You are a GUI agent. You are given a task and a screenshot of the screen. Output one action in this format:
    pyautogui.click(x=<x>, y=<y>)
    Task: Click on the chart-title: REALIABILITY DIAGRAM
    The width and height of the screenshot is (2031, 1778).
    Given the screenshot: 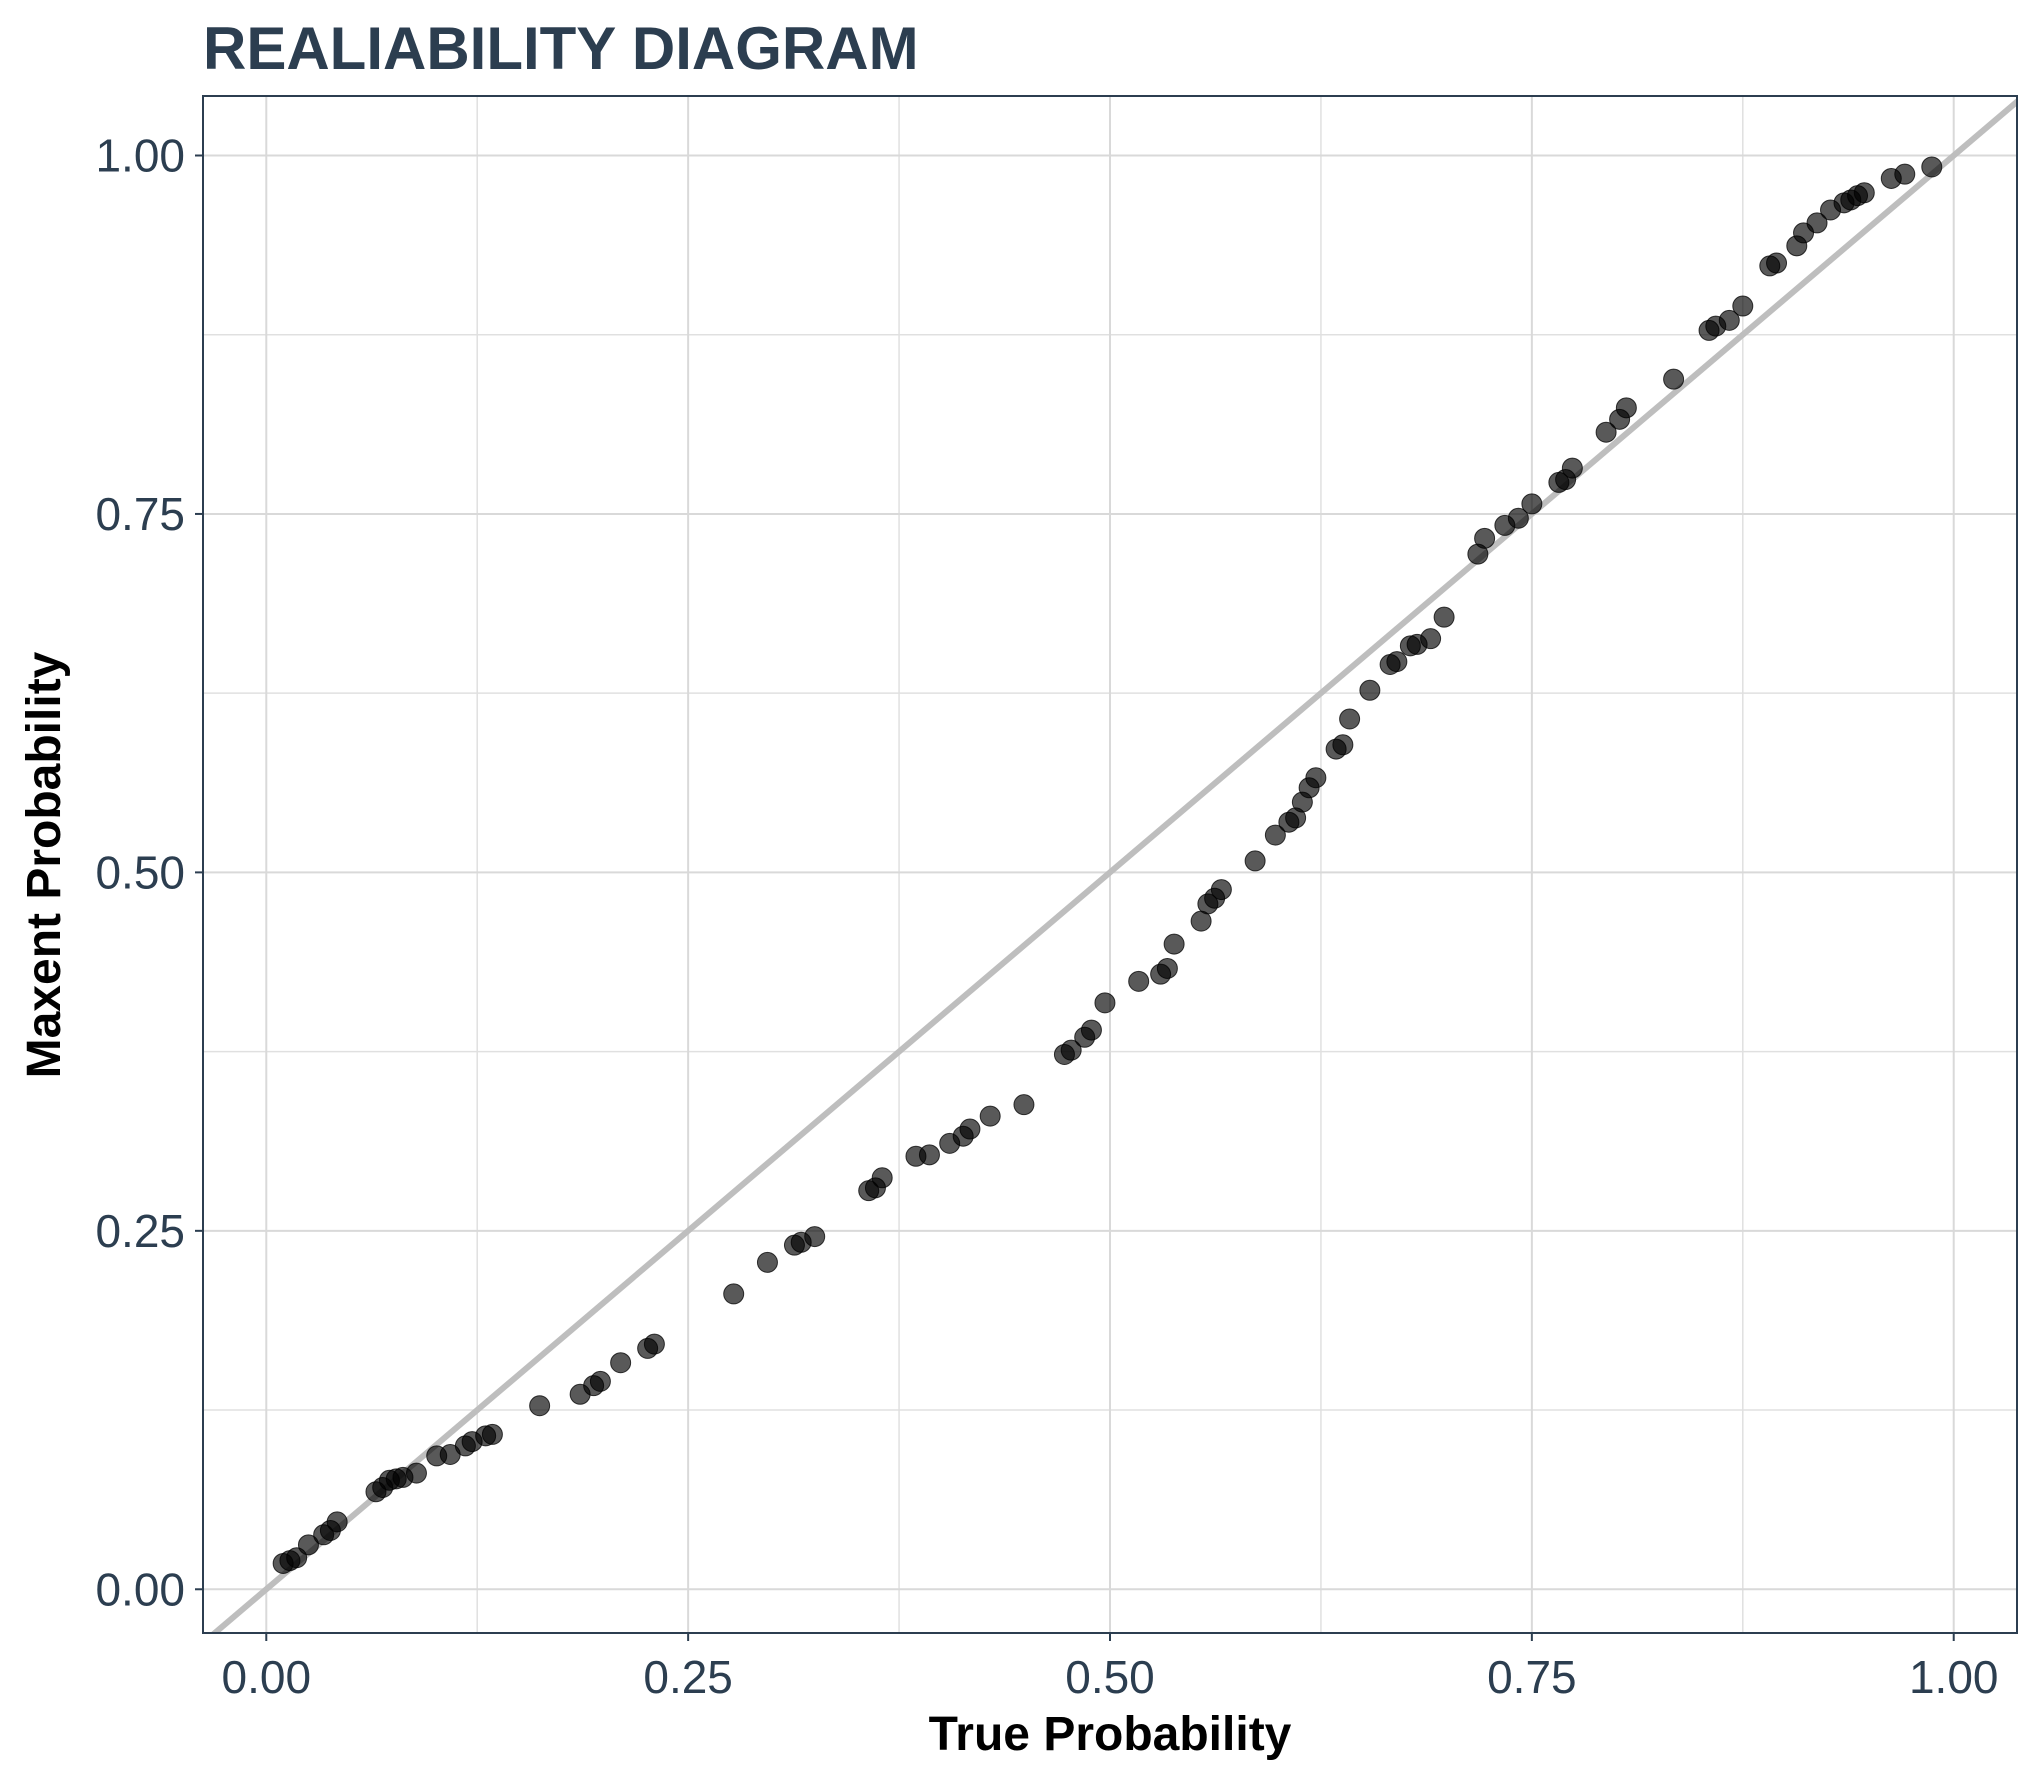 What is the action you would take?
    pyautogui.click(x=561, y=48)
    